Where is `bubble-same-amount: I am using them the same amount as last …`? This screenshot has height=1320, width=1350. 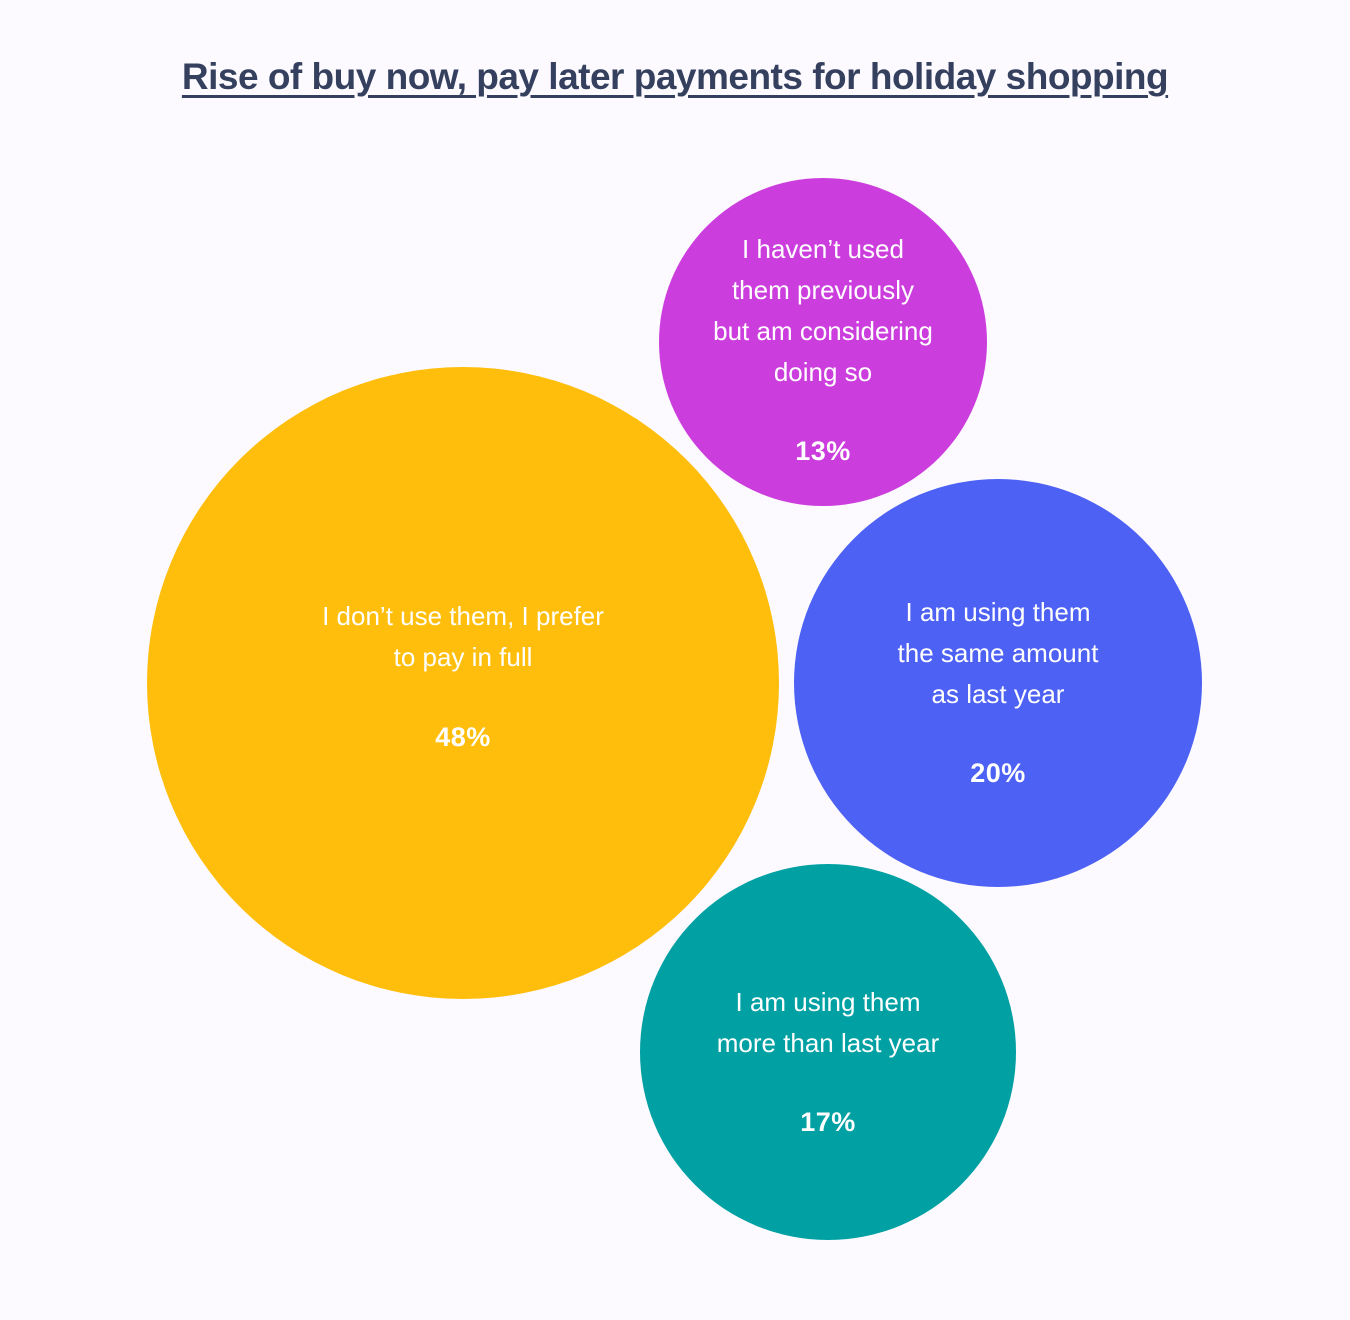 bubble-same-amount: I am using them the same amount as last … is located at coordinates (998, 683).